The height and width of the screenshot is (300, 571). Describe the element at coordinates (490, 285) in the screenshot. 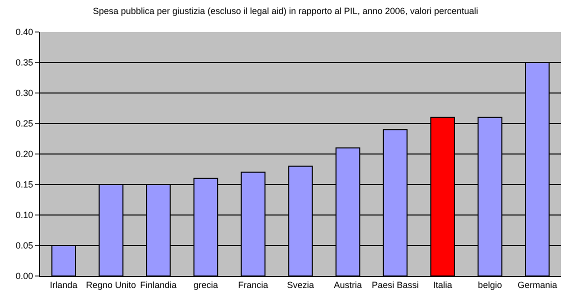

I see `x-tick-label: belgio` at that location.